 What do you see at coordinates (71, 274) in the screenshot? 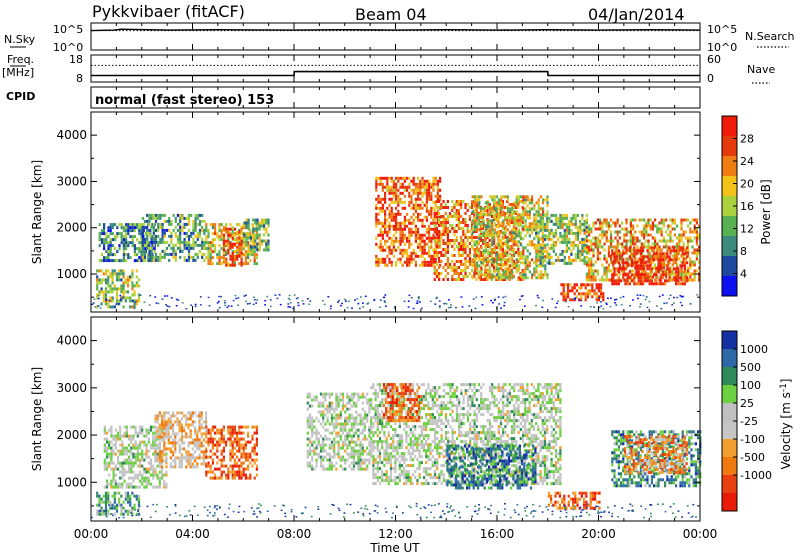
I see `power-y-tick-1000: 1000` at bounding box center [71, 274].